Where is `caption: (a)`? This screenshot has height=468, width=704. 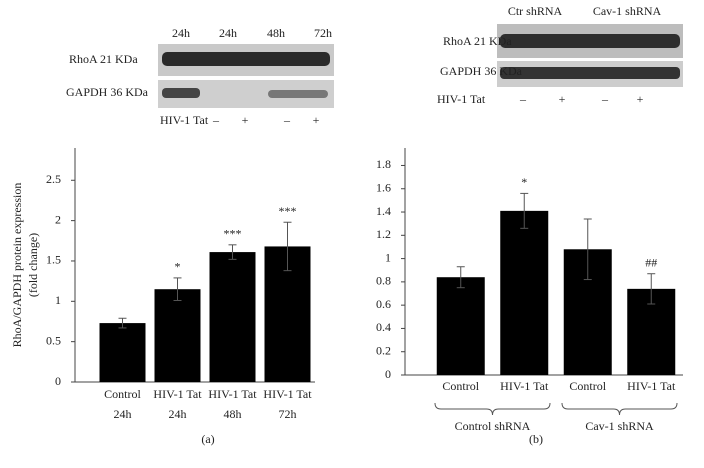
caption: (a) is located at coordinates (207, 439).